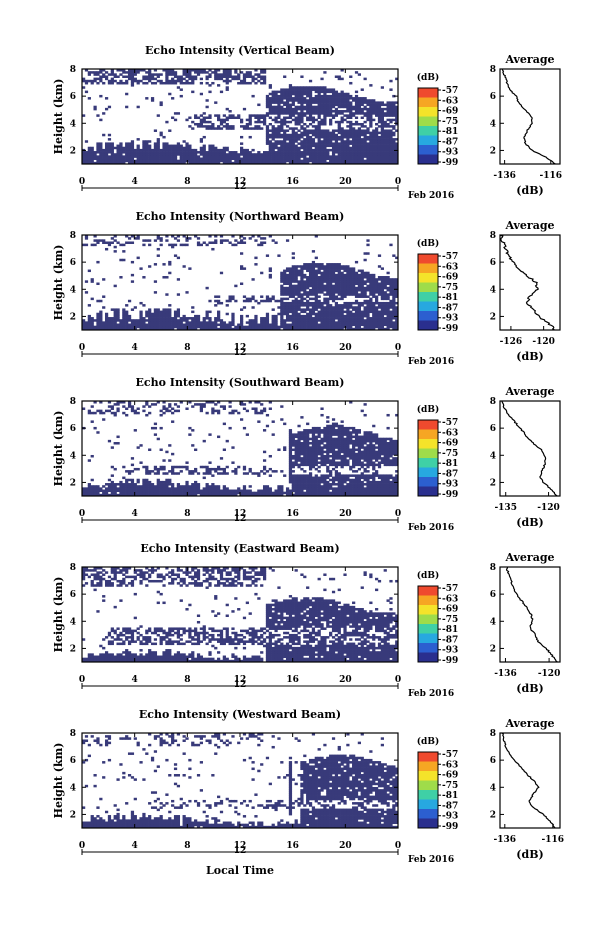 The height and width of the screenshot is (934, 616). Describe the element at coordinates (529, 356) in the screenshot. I see `average-x-label: (dB)` at that location.